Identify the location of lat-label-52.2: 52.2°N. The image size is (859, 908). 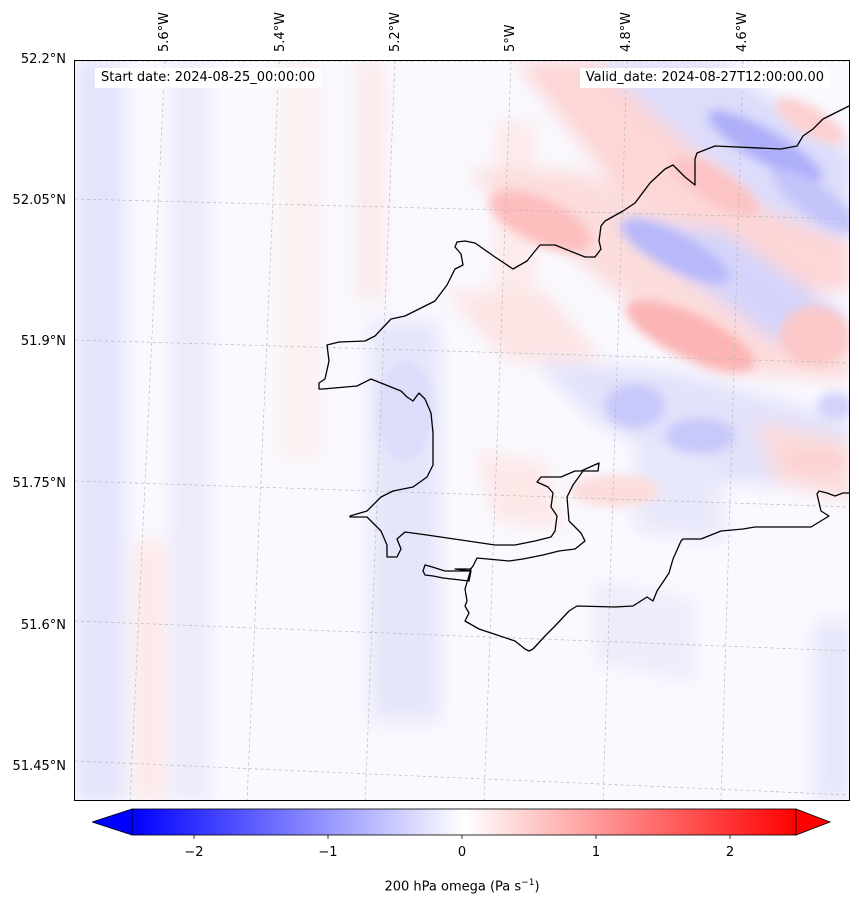
(43, 59).